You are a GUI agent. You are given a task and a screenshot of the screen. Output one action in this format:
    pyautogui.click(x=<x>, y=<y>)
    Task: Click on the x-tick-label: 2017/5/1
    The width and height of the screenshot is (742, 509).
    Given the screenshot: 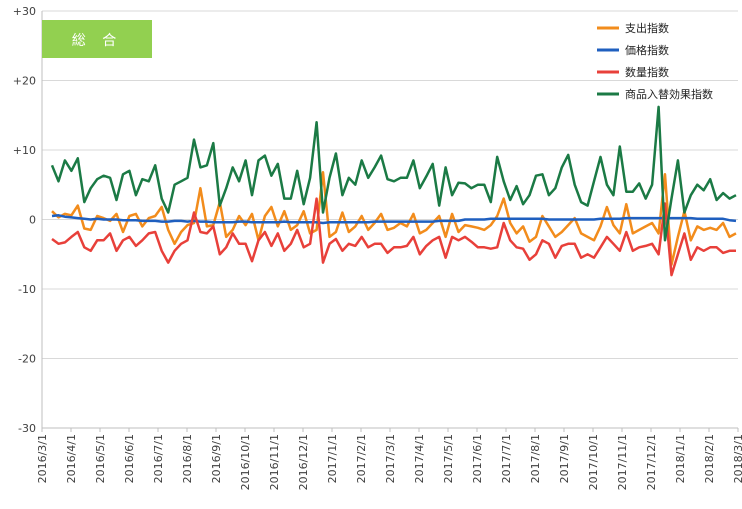 What is the action you would take?
    pyautogui.click(x=448, y=458)
    